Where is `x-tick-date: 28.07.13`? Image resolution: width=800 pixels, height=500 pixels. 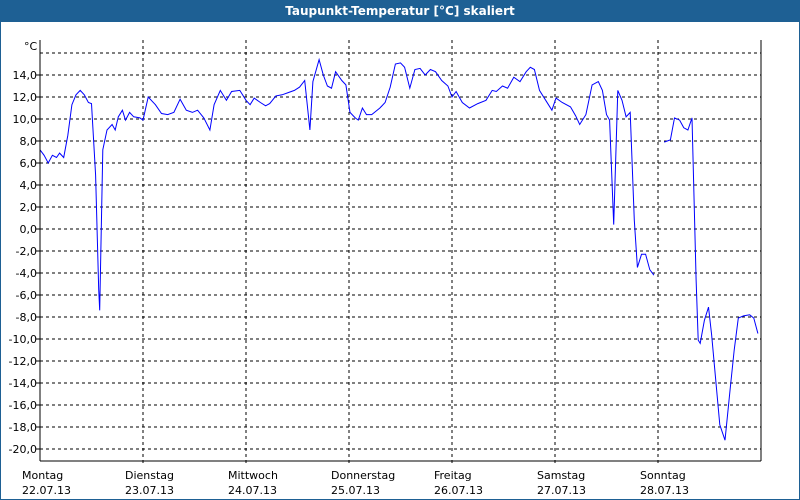
x-tick-date: 28.07.13 is located at coordinates (664, 490).